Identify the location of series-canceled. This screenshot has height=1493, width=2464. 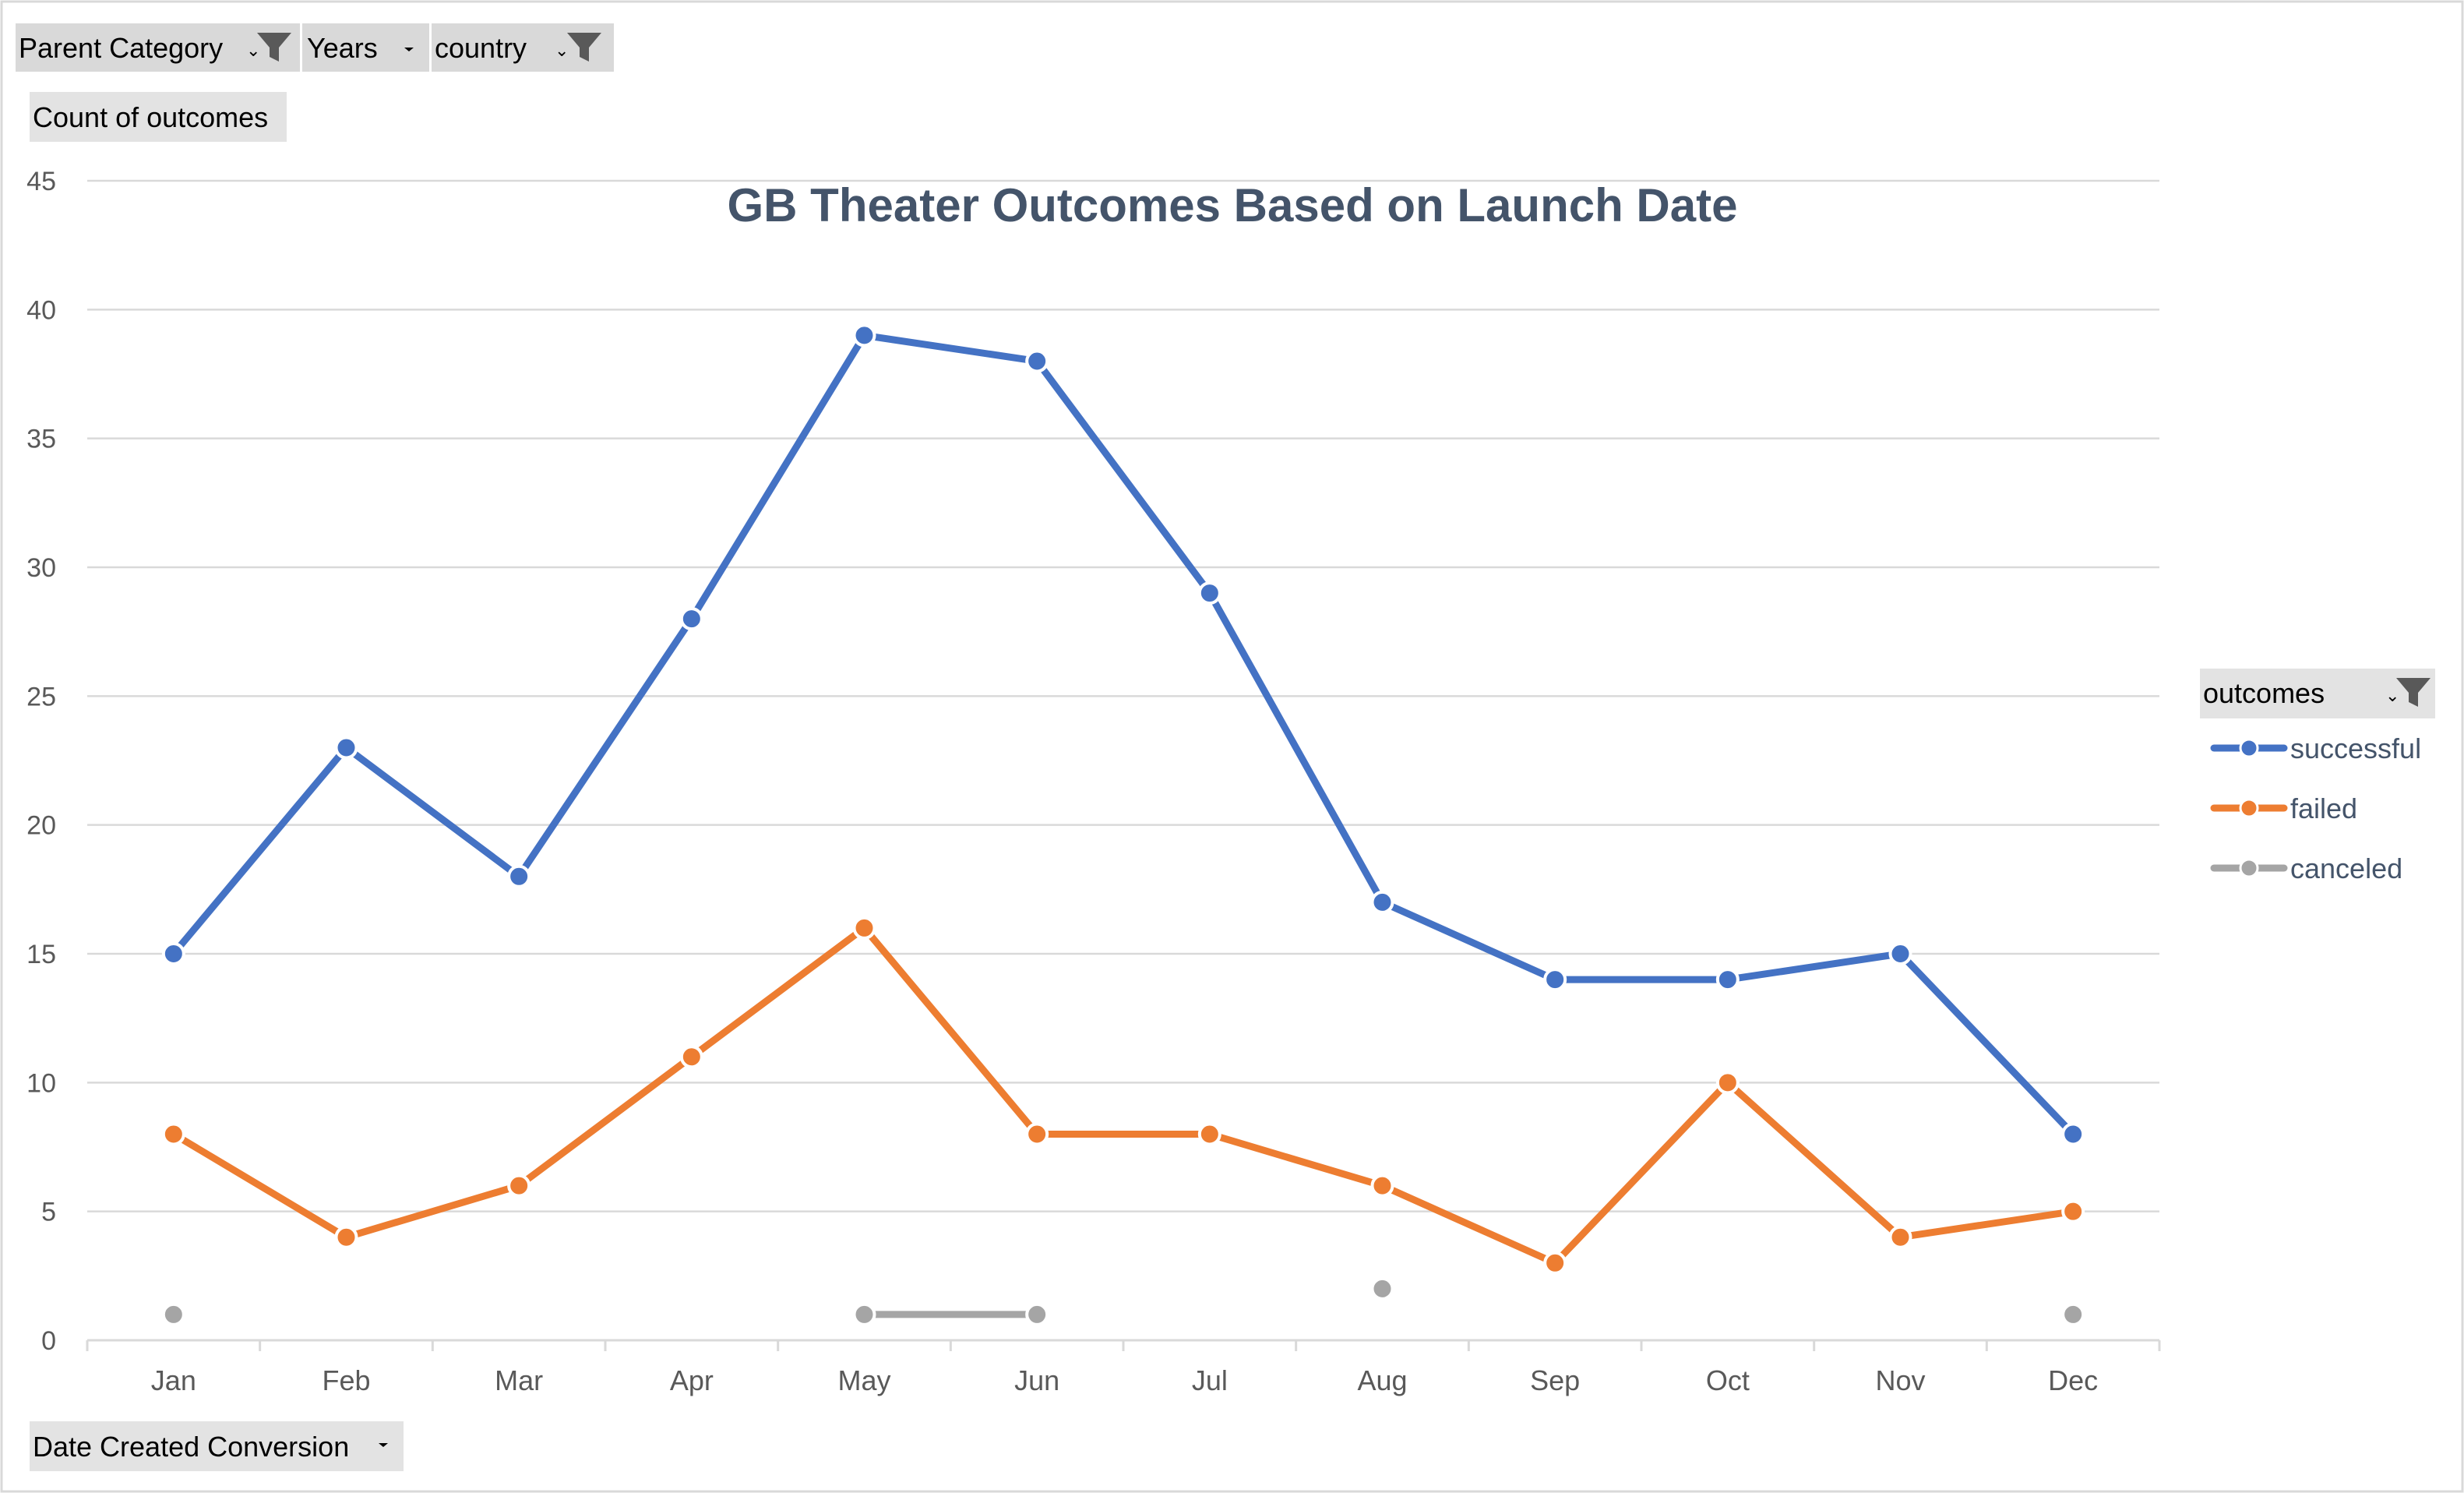
(1123, 1301).